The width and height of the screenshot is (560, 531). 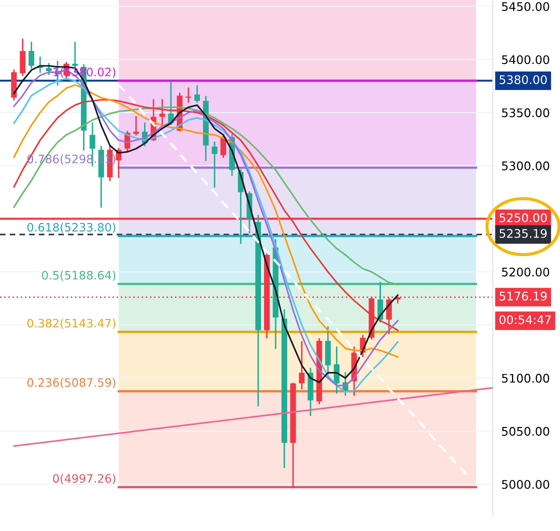 What do you see at coordinates (526, 113) in the screenshot?
I see `y-tick-label: 5350.00` at bounding box center [526, 113].